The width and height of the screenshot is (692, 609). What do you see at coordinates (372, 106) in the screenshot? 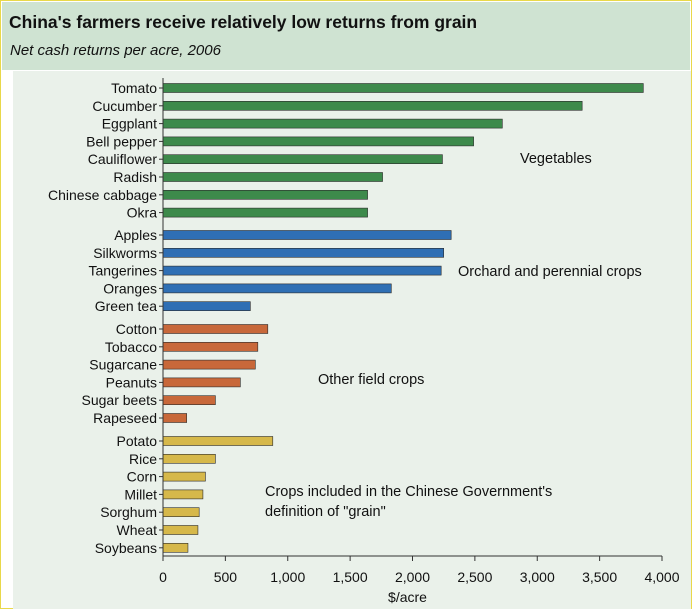
I see `bar-cucumber` at bounding box center [372, 106].